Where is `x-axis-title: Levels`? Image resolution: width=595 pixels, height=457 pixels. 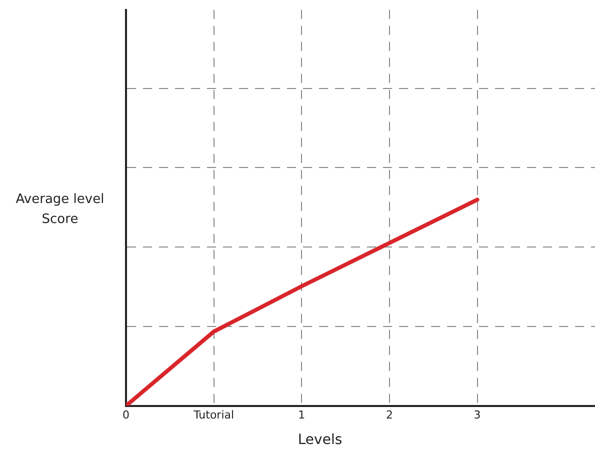 x-axis-title: Levels is located at coordinates (320, 440).